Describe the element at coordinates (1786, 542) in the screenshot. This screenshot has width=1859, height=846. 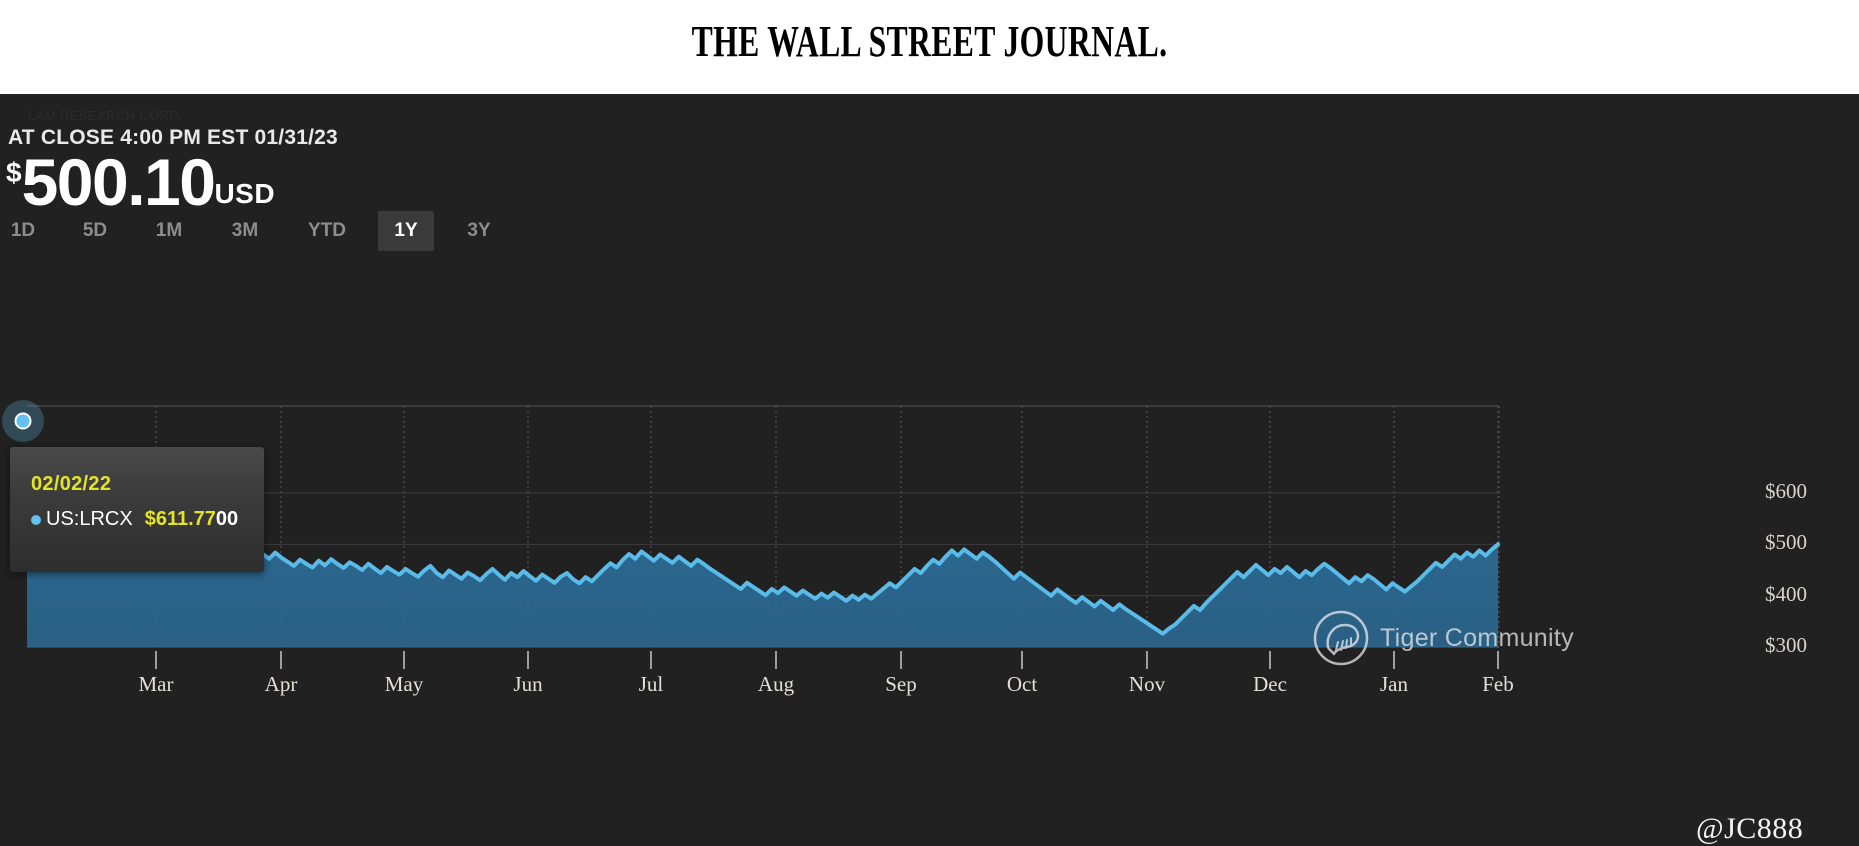
I see `y-axis-label-500: $500` at that location.